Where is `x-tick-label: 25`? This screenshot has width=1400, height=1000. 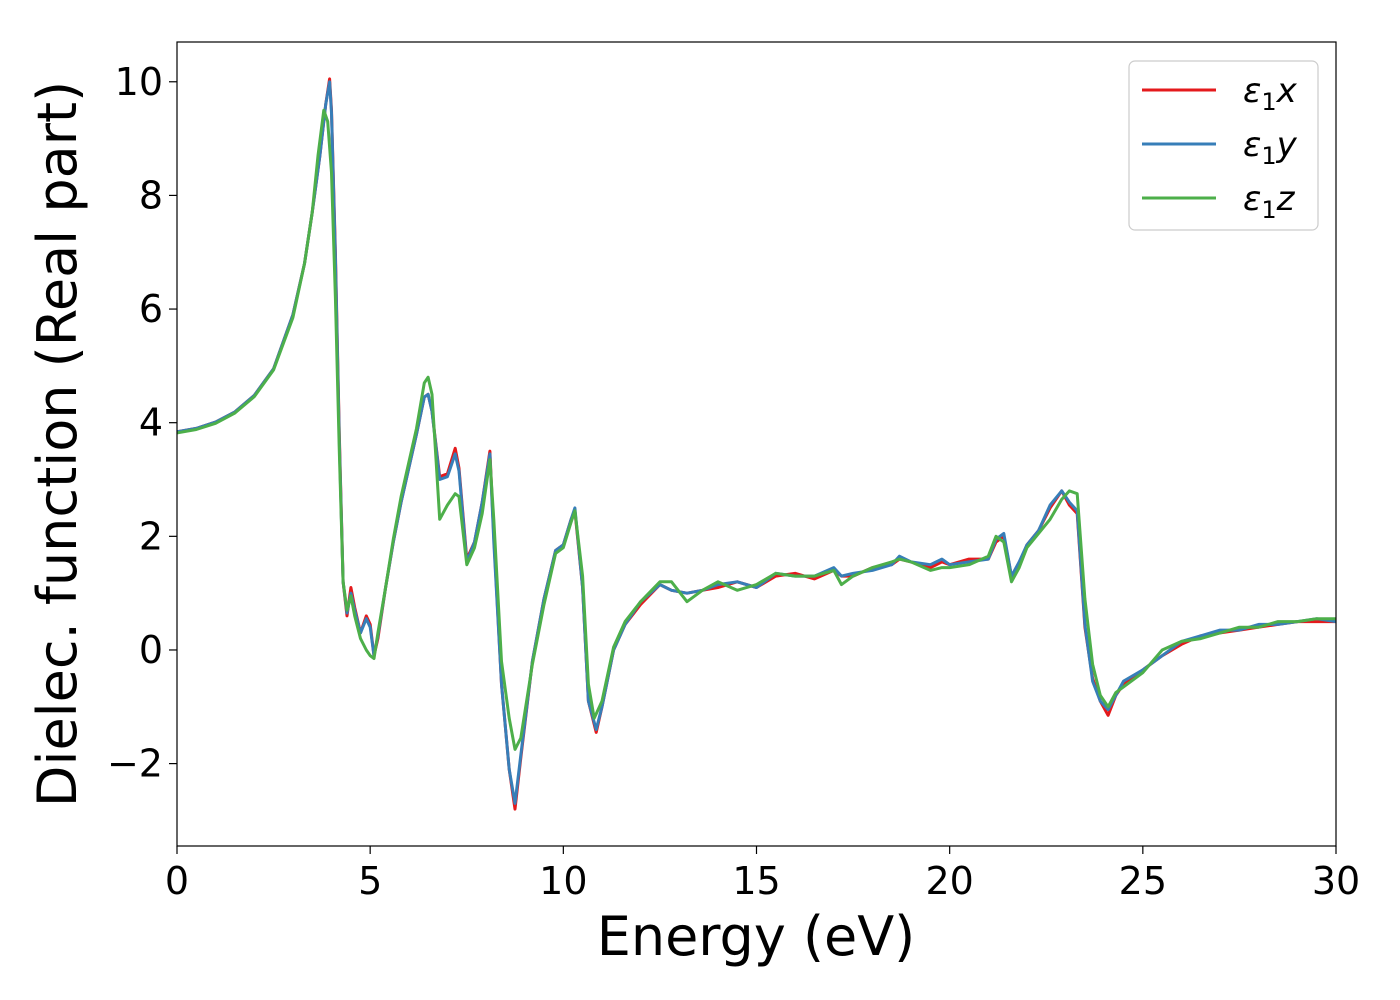
x-tick-label: 25 is located at coordinates (1143, 881).